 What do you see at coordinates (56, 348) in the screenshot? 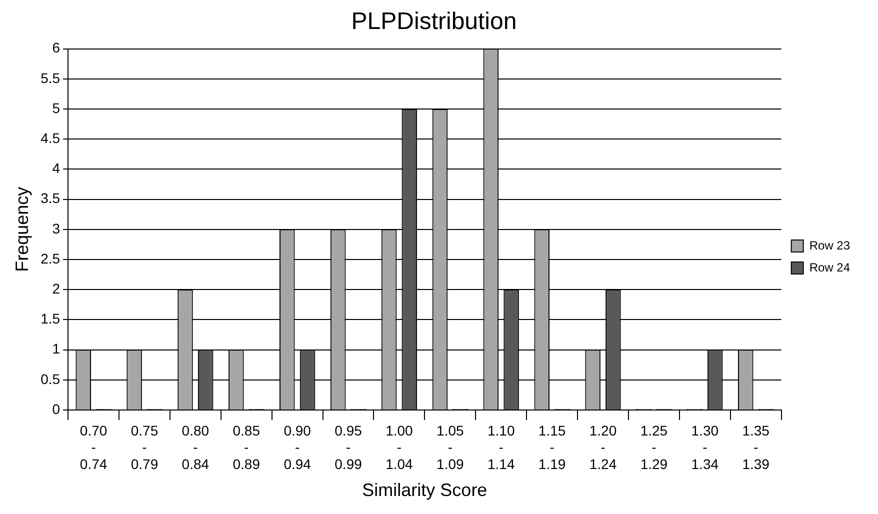
I see `y-tick-label: 1` at bounding box center [56, 348].